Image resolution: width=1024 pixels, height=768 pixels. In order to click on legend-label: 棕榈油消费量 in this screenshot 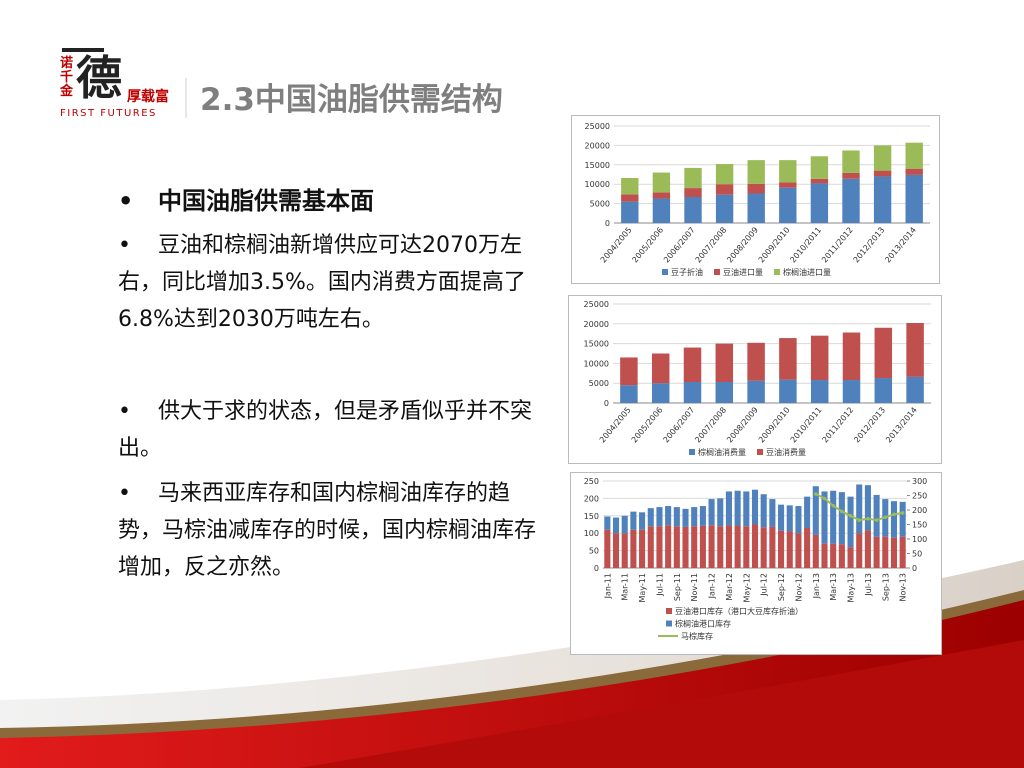, I will do `click(722, 452)`.